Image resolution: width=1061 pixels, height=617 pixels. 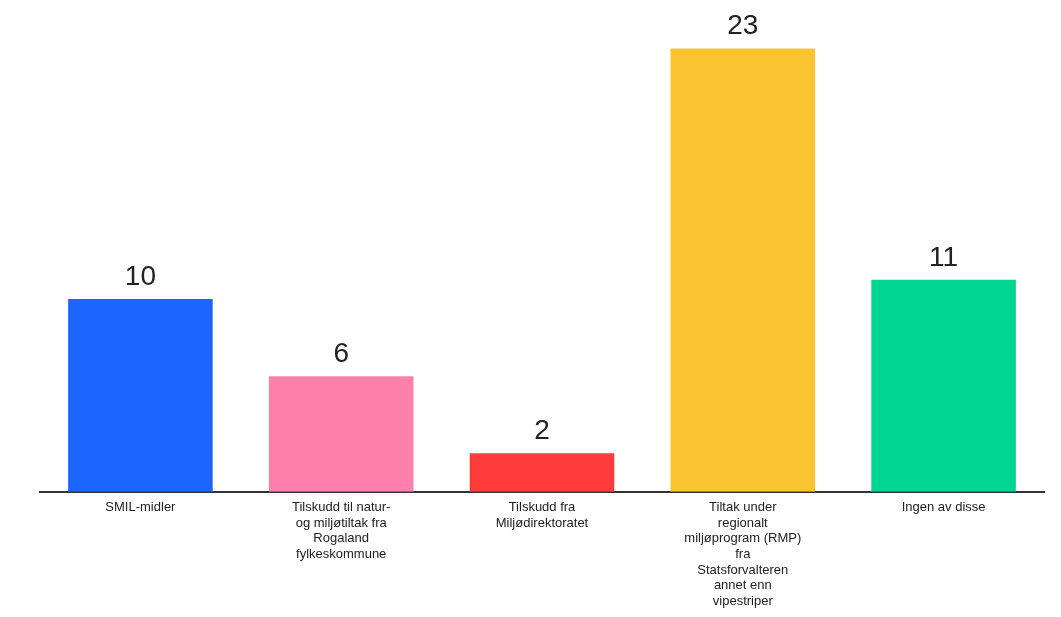 I want to click on x-tick-label: Ingen av disse, so click(x=943, y=507).